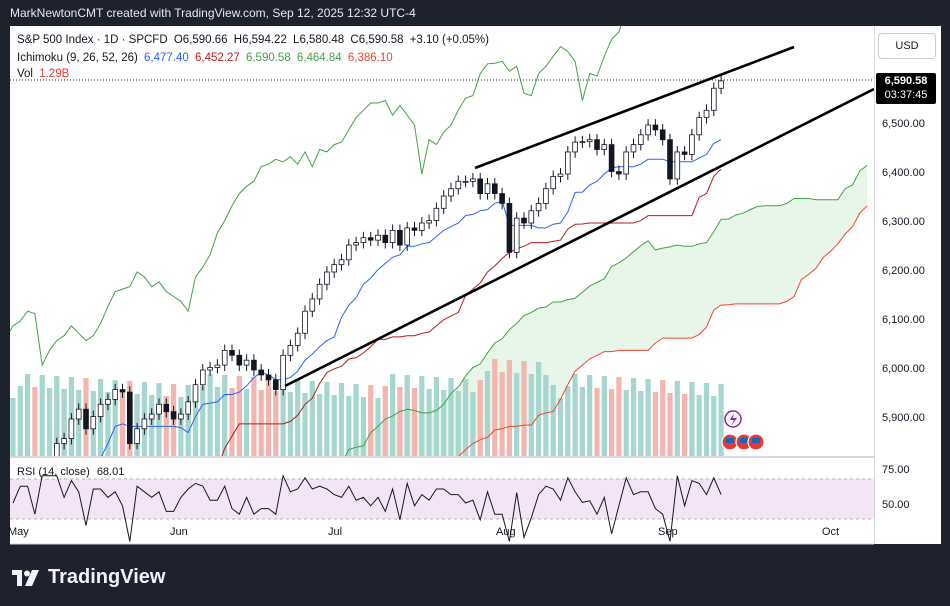  Describe the element at coordinates (88, 577) in the screenshot. I see `tradingview-footer: TradingView` at that location.